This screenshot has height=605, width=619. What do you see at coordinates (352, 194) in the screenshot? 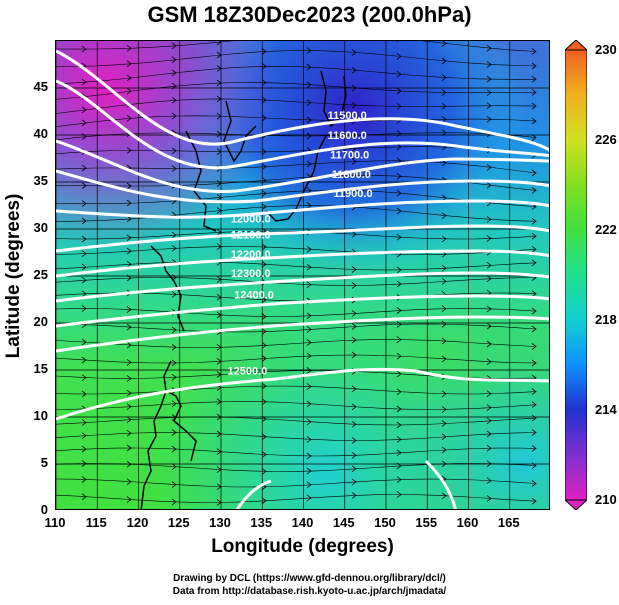
I see `contour-label: 11900.0` at bounding box center [352, 194].